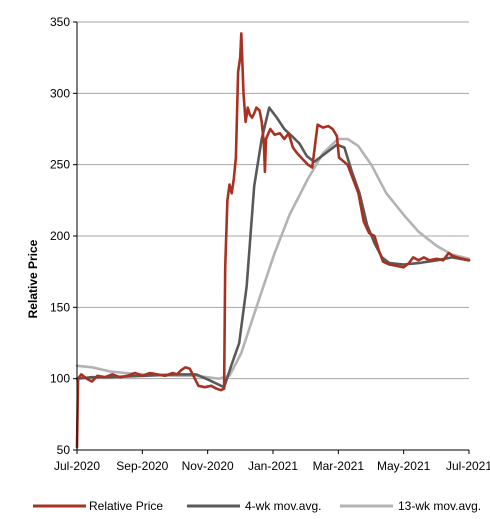  What do you see at coordinates (439, 506) in the screenshot?
I see `legend-label: 13-wk mov.avg.` at bounding box center [439, 506].